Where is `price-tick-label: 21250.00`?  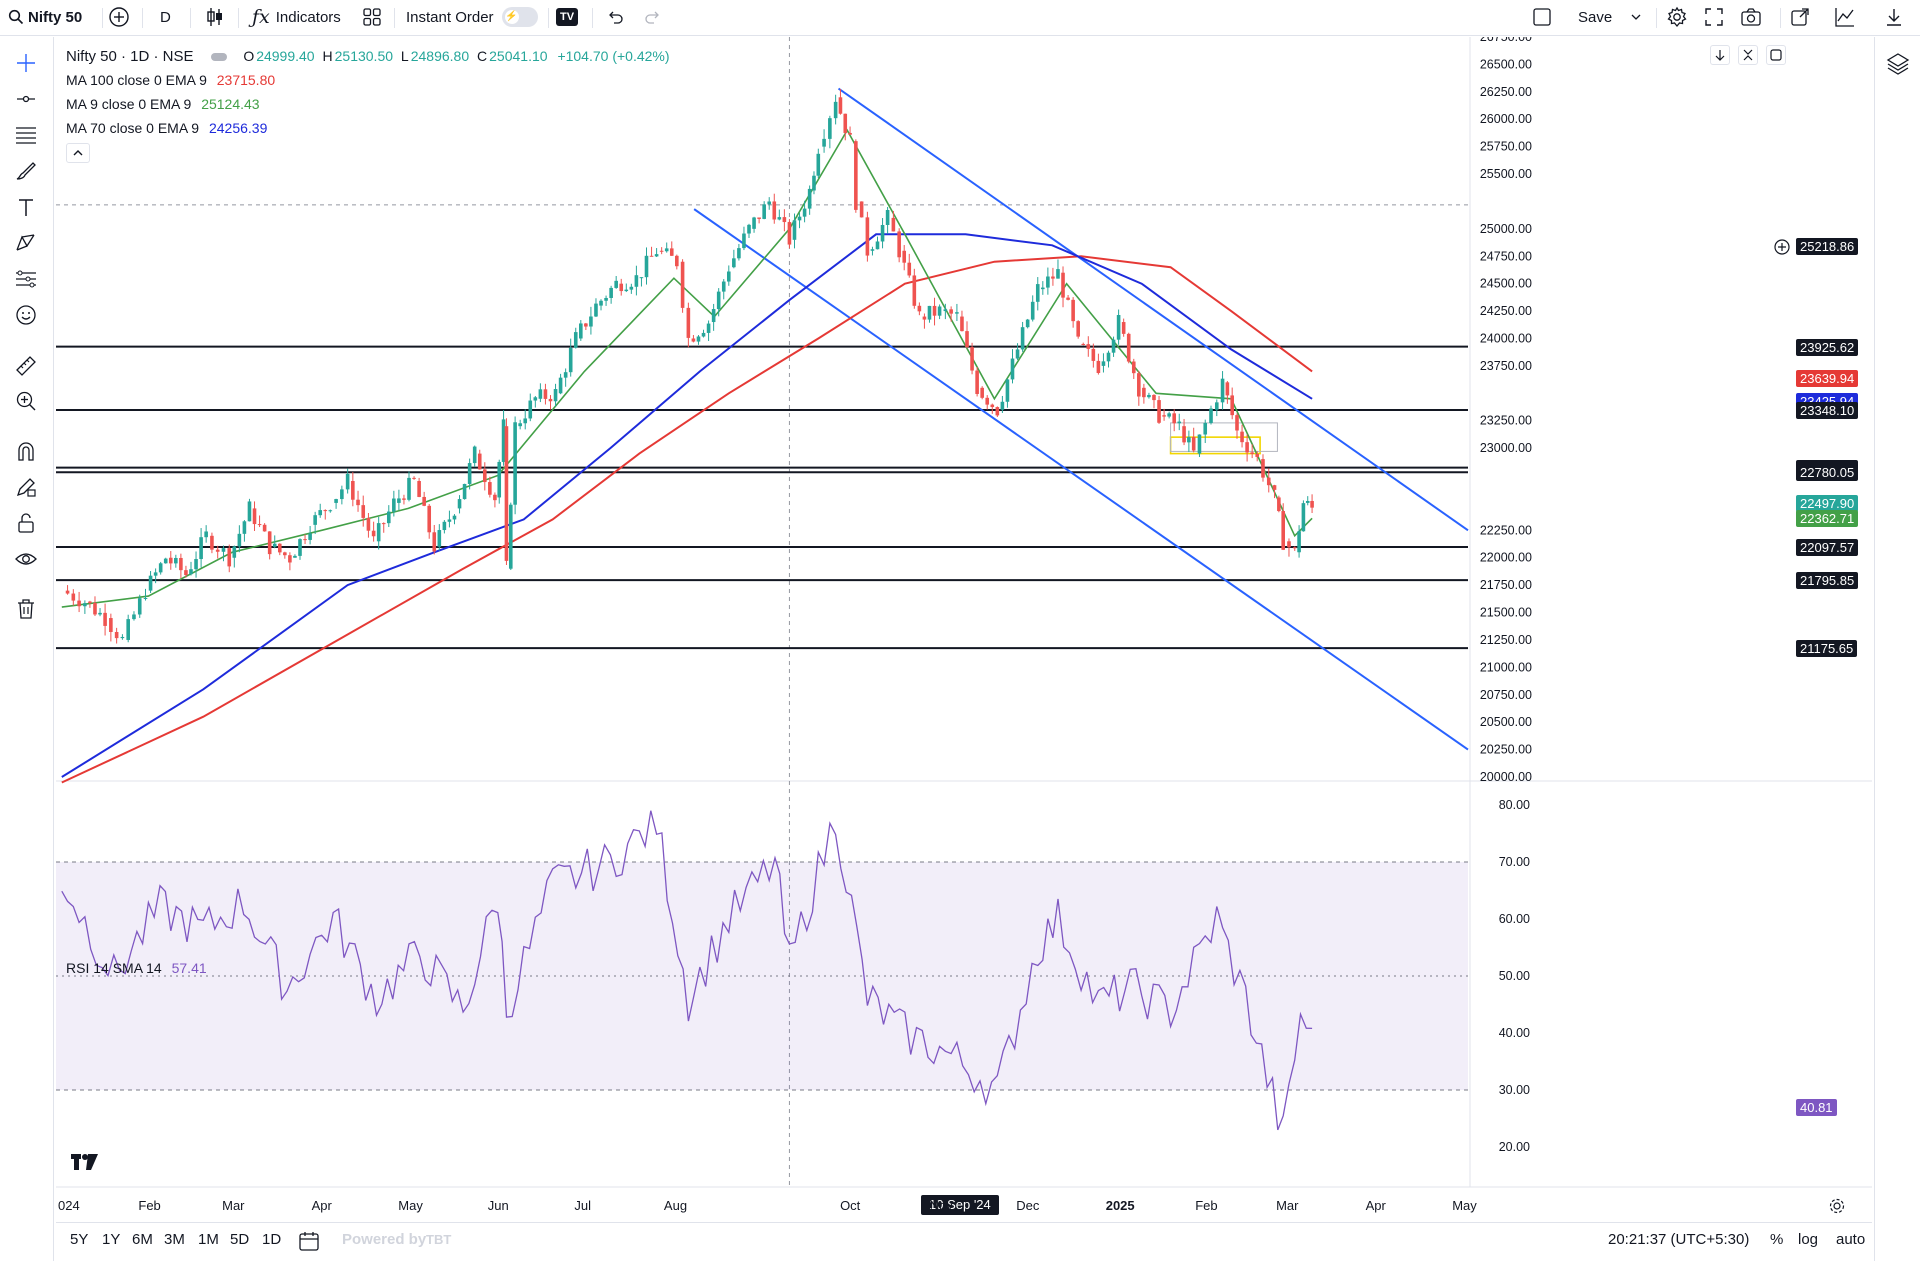
price-tick-label: 21250.00 is located at coordinates (1506, 640).